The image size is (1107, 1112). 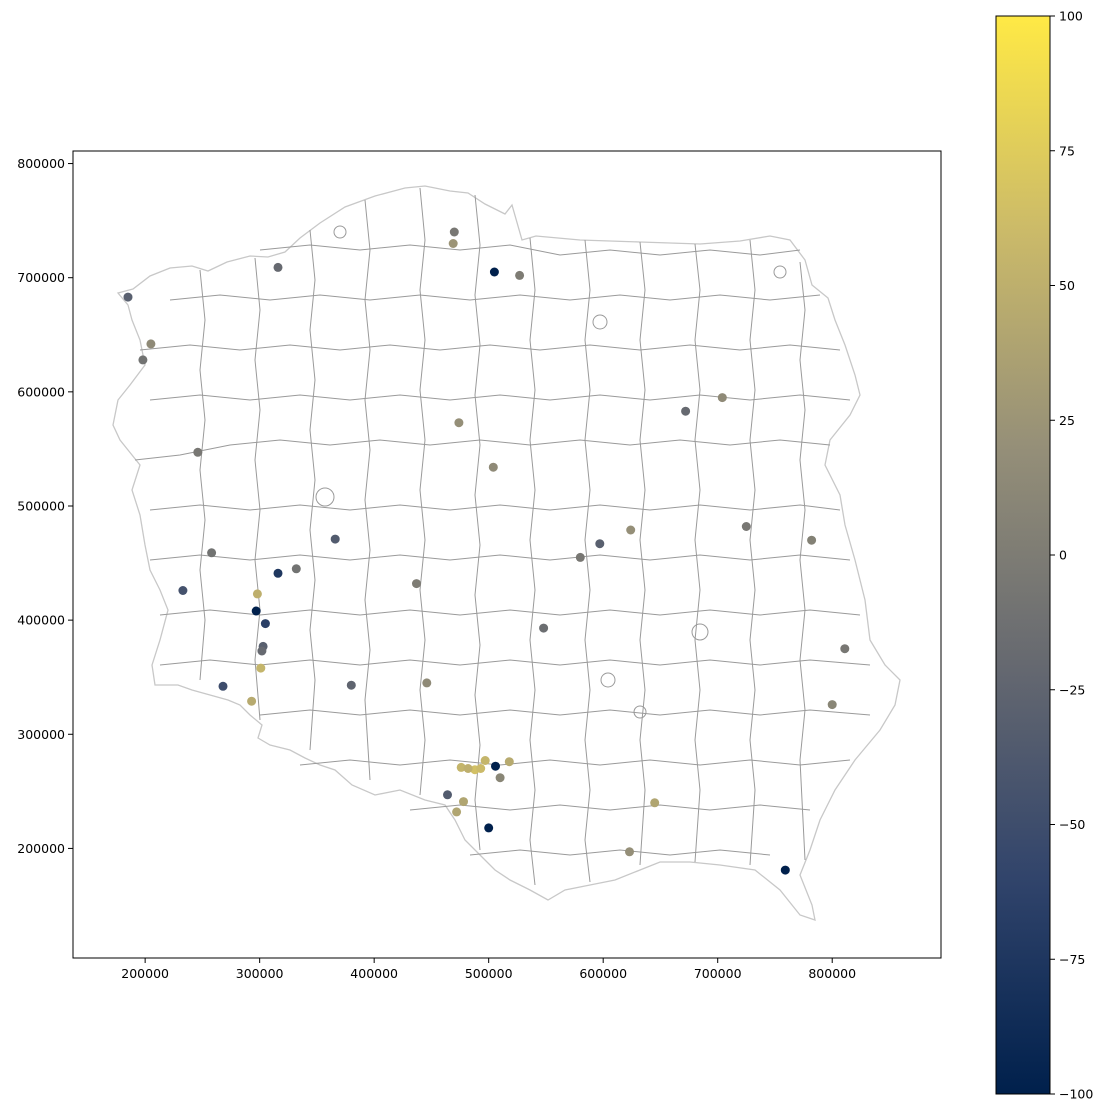 I want to click on x-tick-label: 300000, so click(x=260, y=973).